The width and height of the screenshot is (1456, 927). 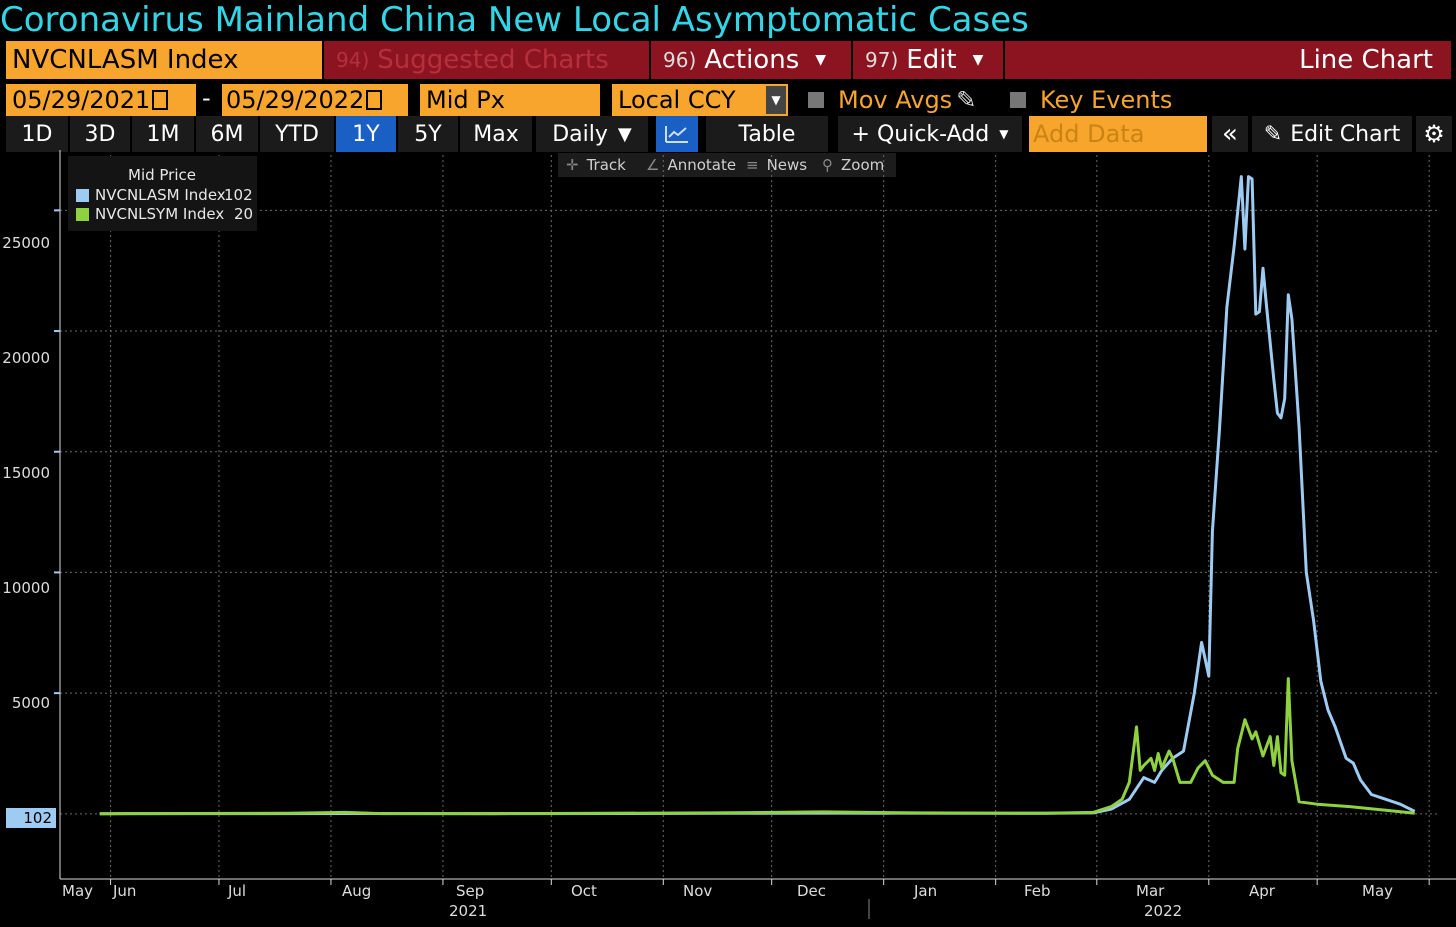 I want to click on quick-add-button: + Quick-Add ▼, so click(x=930, y=134).